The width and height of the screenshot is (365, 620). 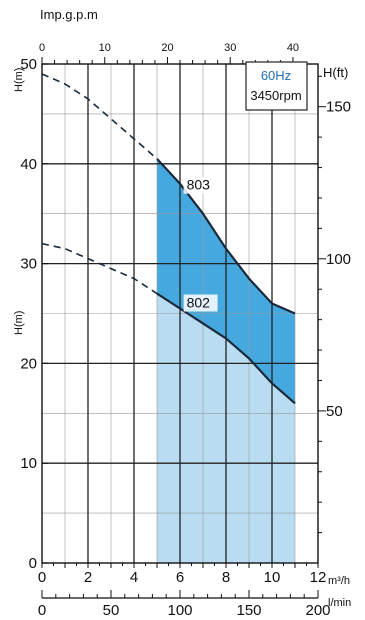 I want to click on left-tick-label: 20, so click(x=28, y=363).